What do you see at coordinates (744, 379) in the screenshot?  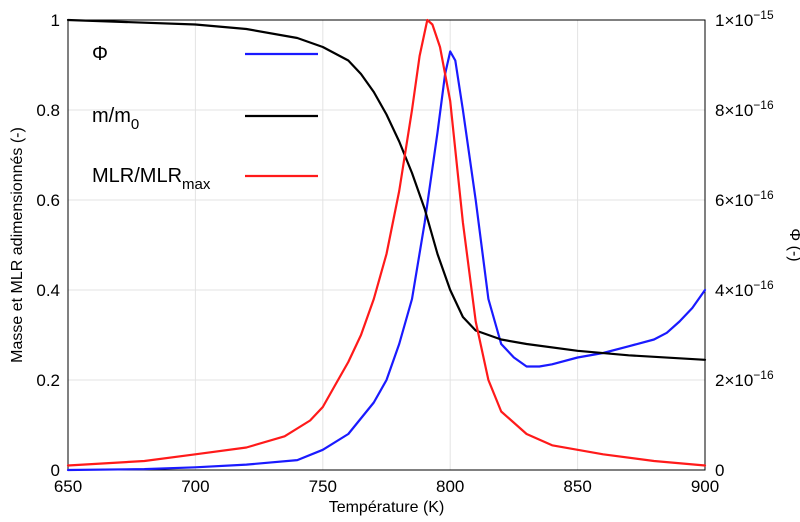 I see `y2-tick-label: 2×10⁻¹⁶` at bounding box center [744, 379].